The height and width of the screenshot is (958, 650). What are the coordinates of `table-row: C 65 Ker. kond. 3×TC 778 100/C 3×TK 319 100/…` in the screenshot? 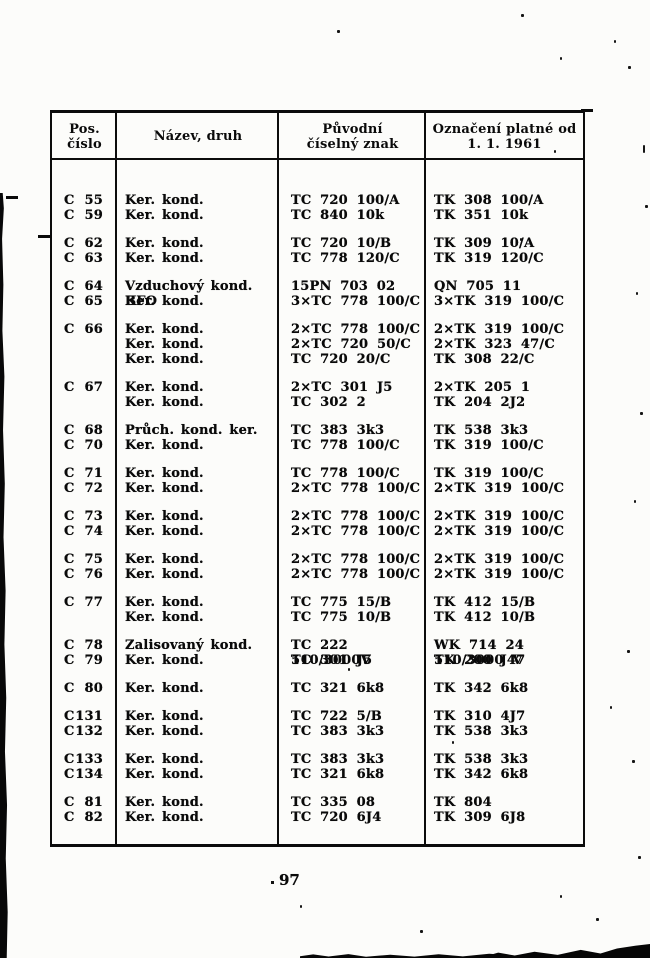 It's located at (317, 301).